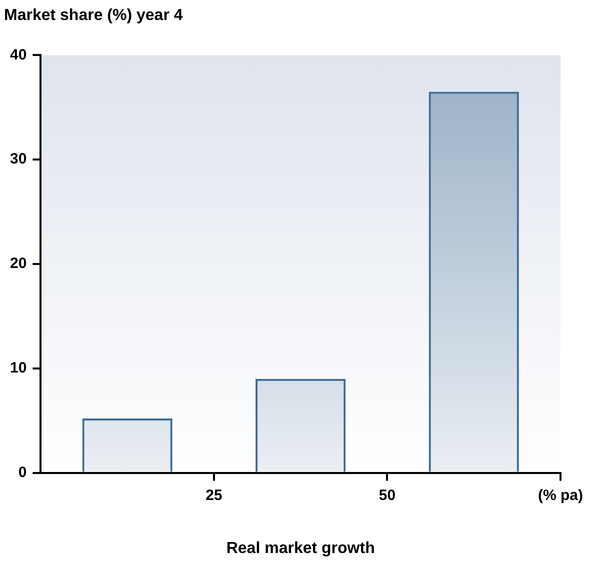 This screenshot has height=566, width=589. Describe the element at coordinates (18, 368) in the screenshot. I see `y-tick-label: 10` at that location.